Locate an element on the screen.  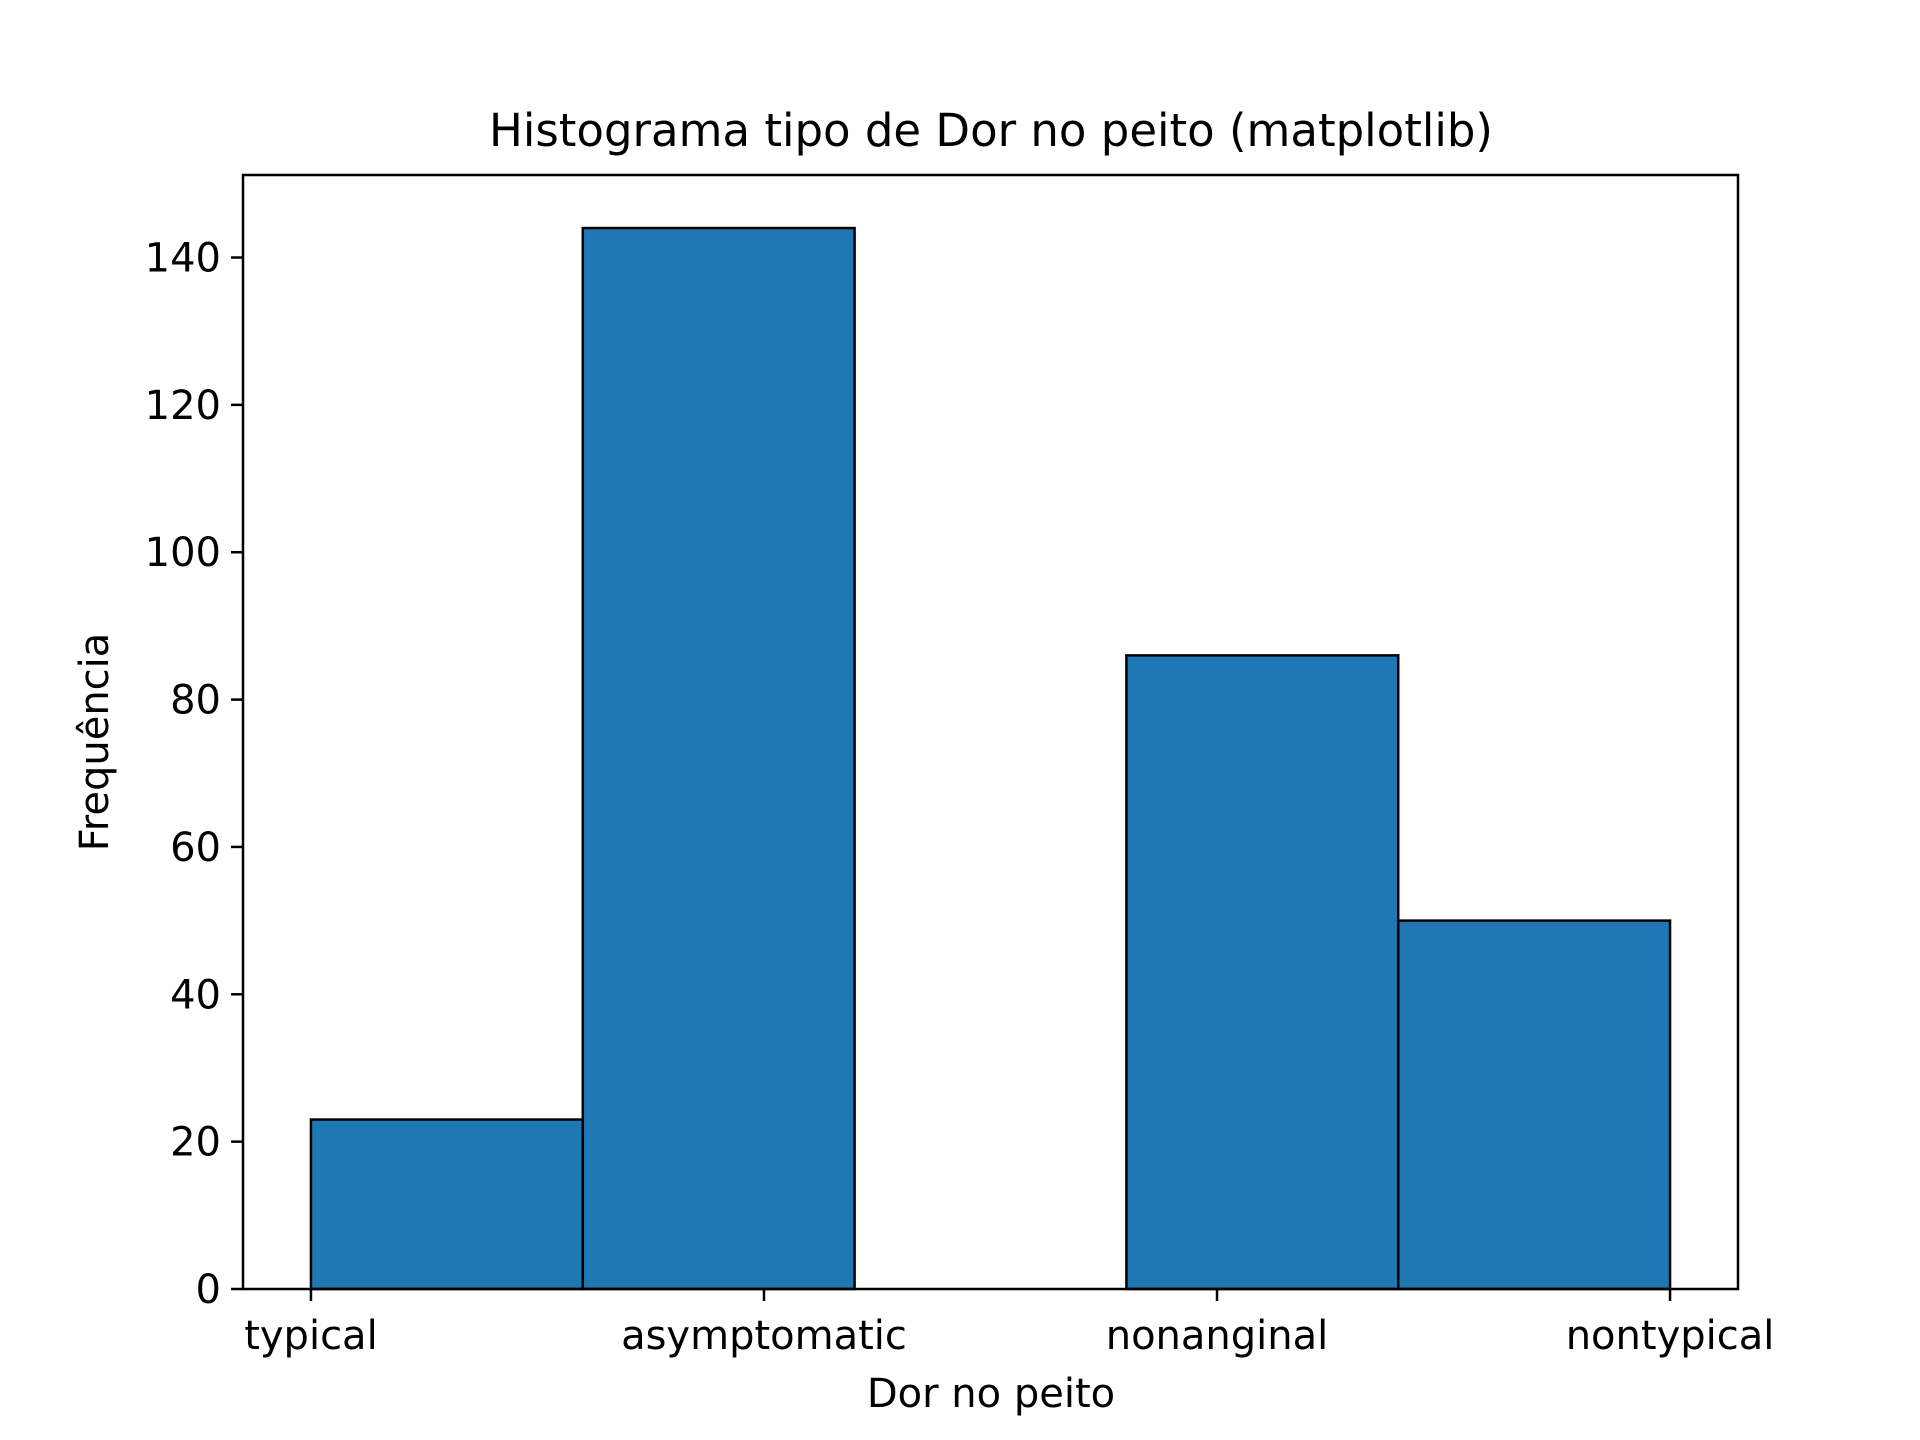
y-tick-label: 100 is located at coordinates (183, 553).